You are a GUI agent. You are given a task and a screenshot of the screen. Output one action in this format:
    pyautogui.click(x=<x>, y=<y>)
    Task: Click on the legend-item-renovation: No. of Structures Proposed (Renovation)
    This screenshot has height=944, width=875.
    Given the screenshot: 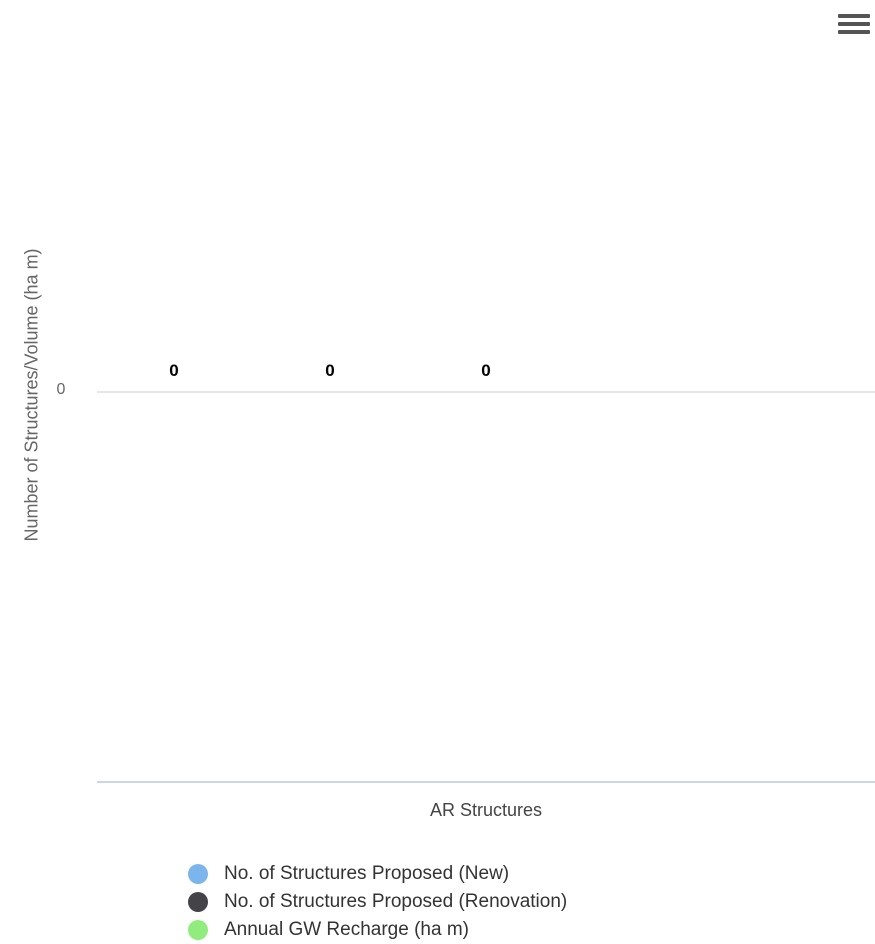 What is the action you would take?
    pyautogui.click(x=377, y=902)
    